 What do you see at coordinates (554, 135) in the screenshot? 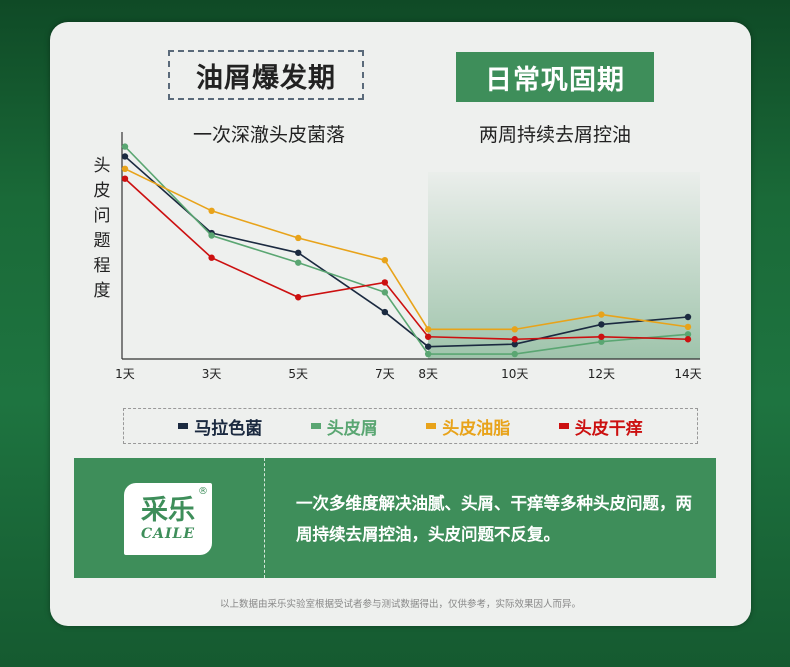
I see `phase-subtitle-maintenance: 两周持续去屑控油` at bounding box center [554, 135].